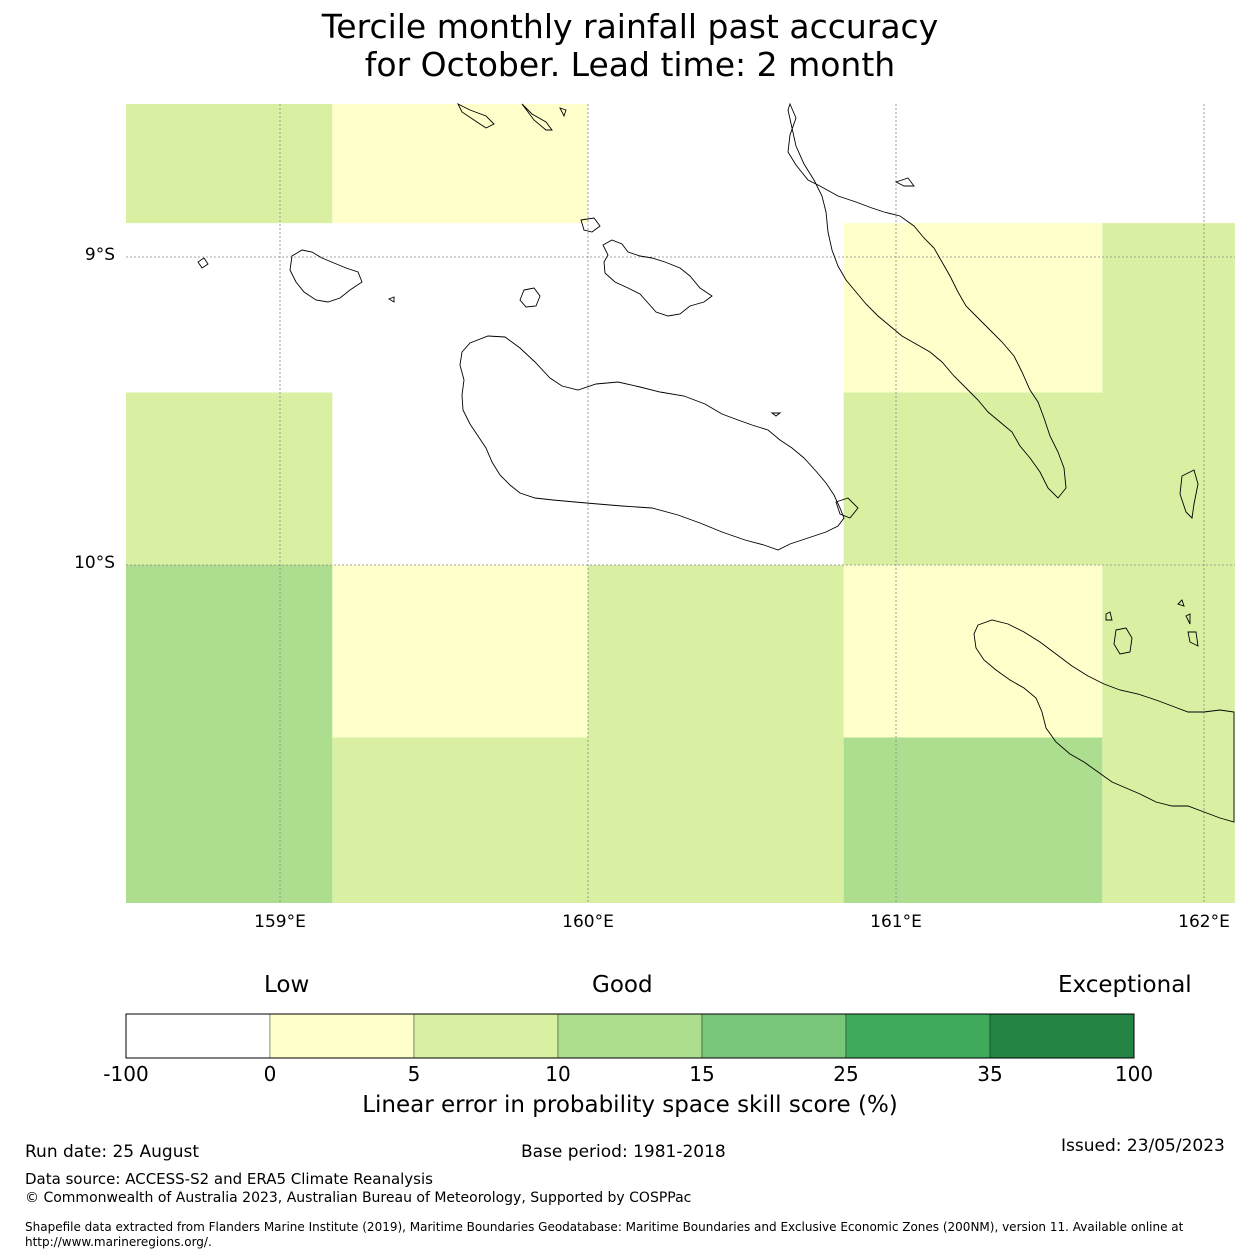 The image size is (1260, 1260). I want to click on lat-label-10s: 10°S, so click(94, 563).